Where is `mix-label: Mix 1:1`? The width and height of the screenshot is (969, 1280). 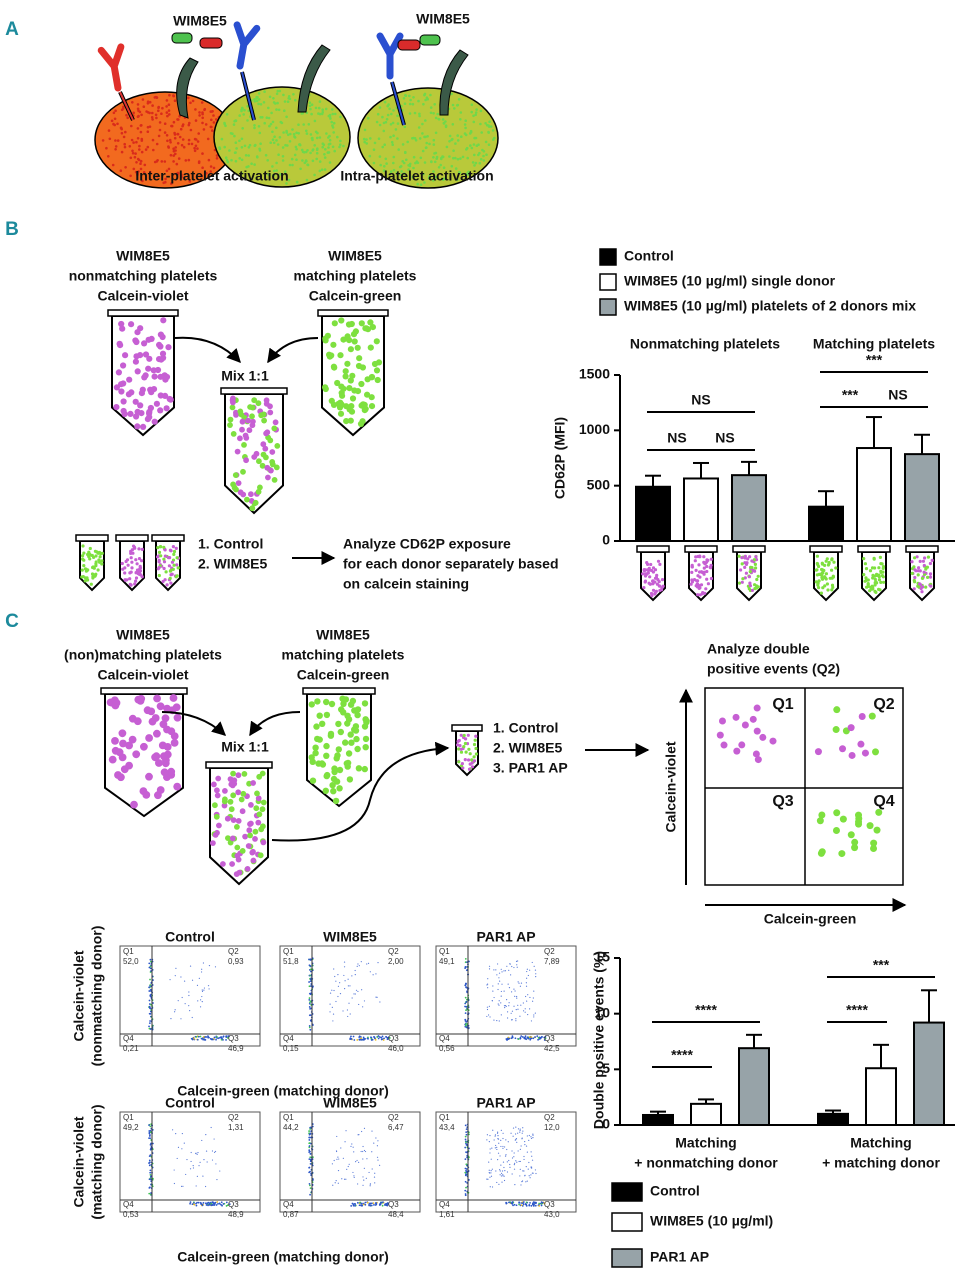 mix-label: Mix 1:1 is located at coordinates (245, 747).